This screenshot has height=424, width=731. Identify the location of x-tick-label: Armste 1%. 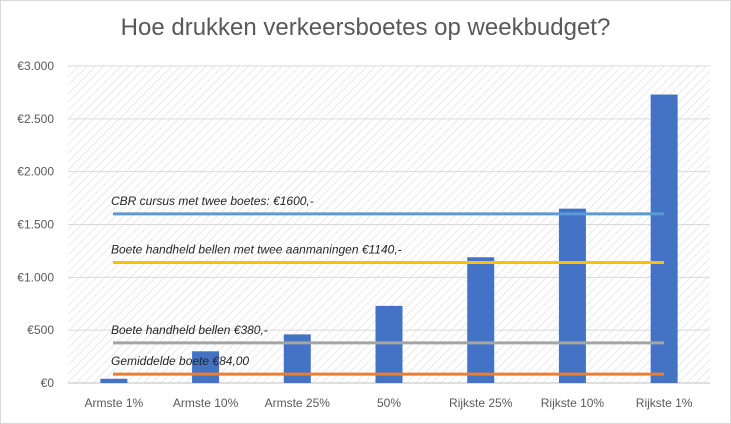
(114, 403).